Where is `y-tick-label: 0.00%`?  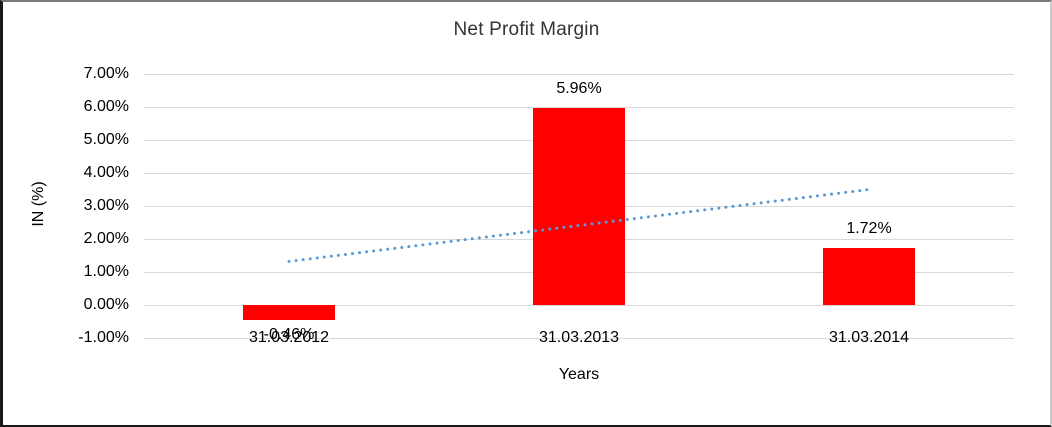 y-tick-label: 0.00% is located at coordinates (106, 304).